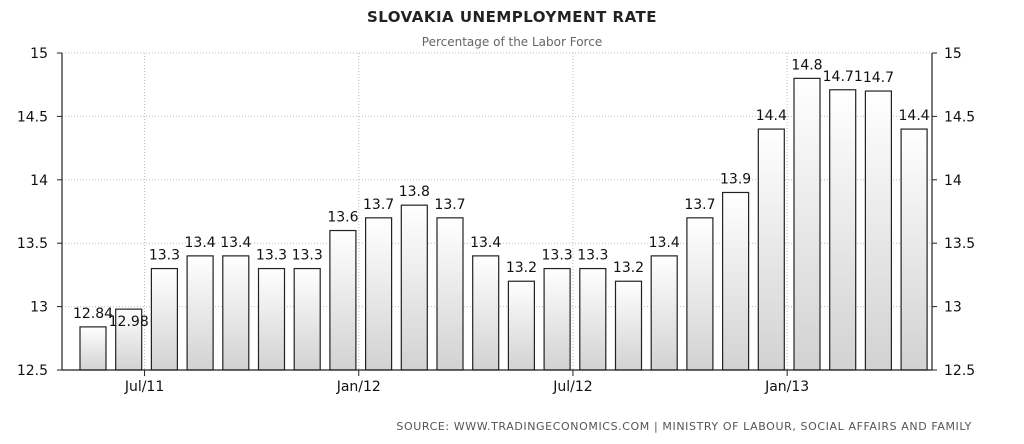 This screenshot has height=444, width=1024. Describe the element at coordinates (806, 65) in the screenshot. I see `data-label: 14.8` at that location.